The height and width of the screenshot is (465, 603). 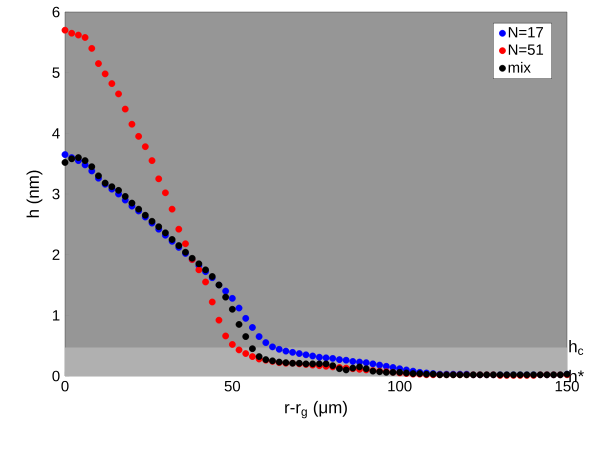 I want to click on y-axis-title: h (nm), so click(x=34, y=194).